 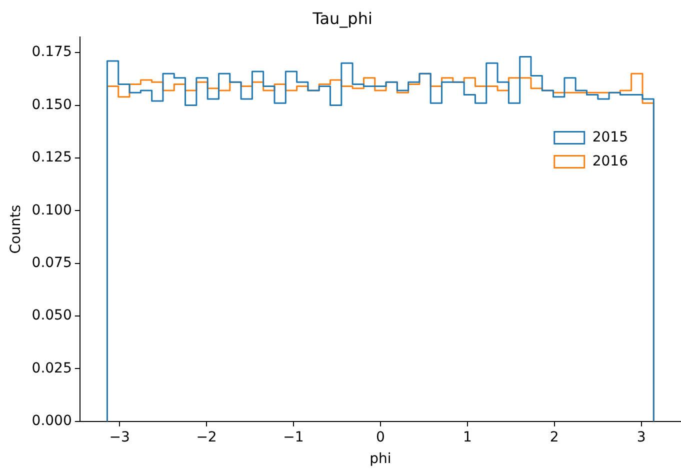 I want to click on y-tick-label: 0.100, so click(x=52, y=210).